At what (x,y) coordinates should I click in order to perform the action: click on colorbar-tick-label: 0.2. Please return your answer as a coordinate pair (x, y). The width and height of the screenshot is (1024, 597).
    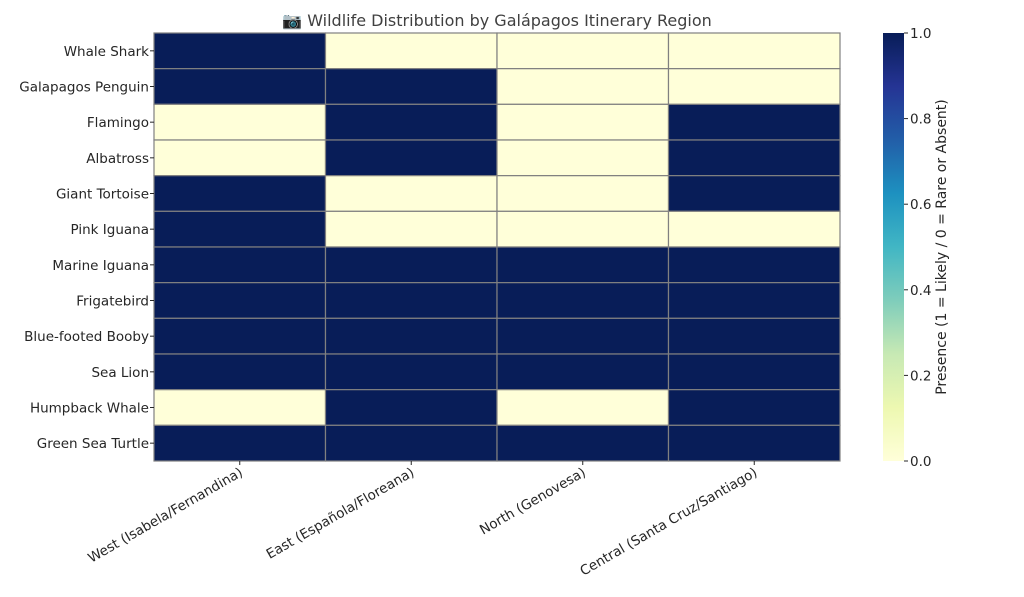
    Looking at the image, I should click on (920, 376).